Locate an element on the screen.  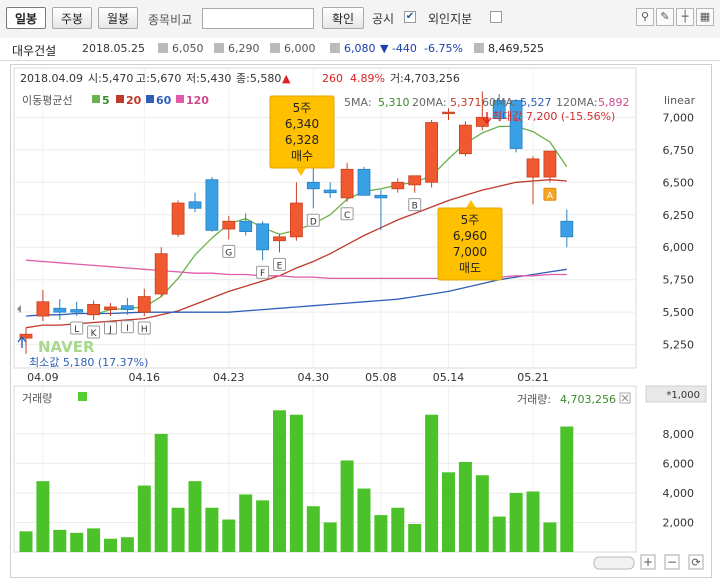
volume-tick-label: 2,000 is located at coordinates (679, 522).